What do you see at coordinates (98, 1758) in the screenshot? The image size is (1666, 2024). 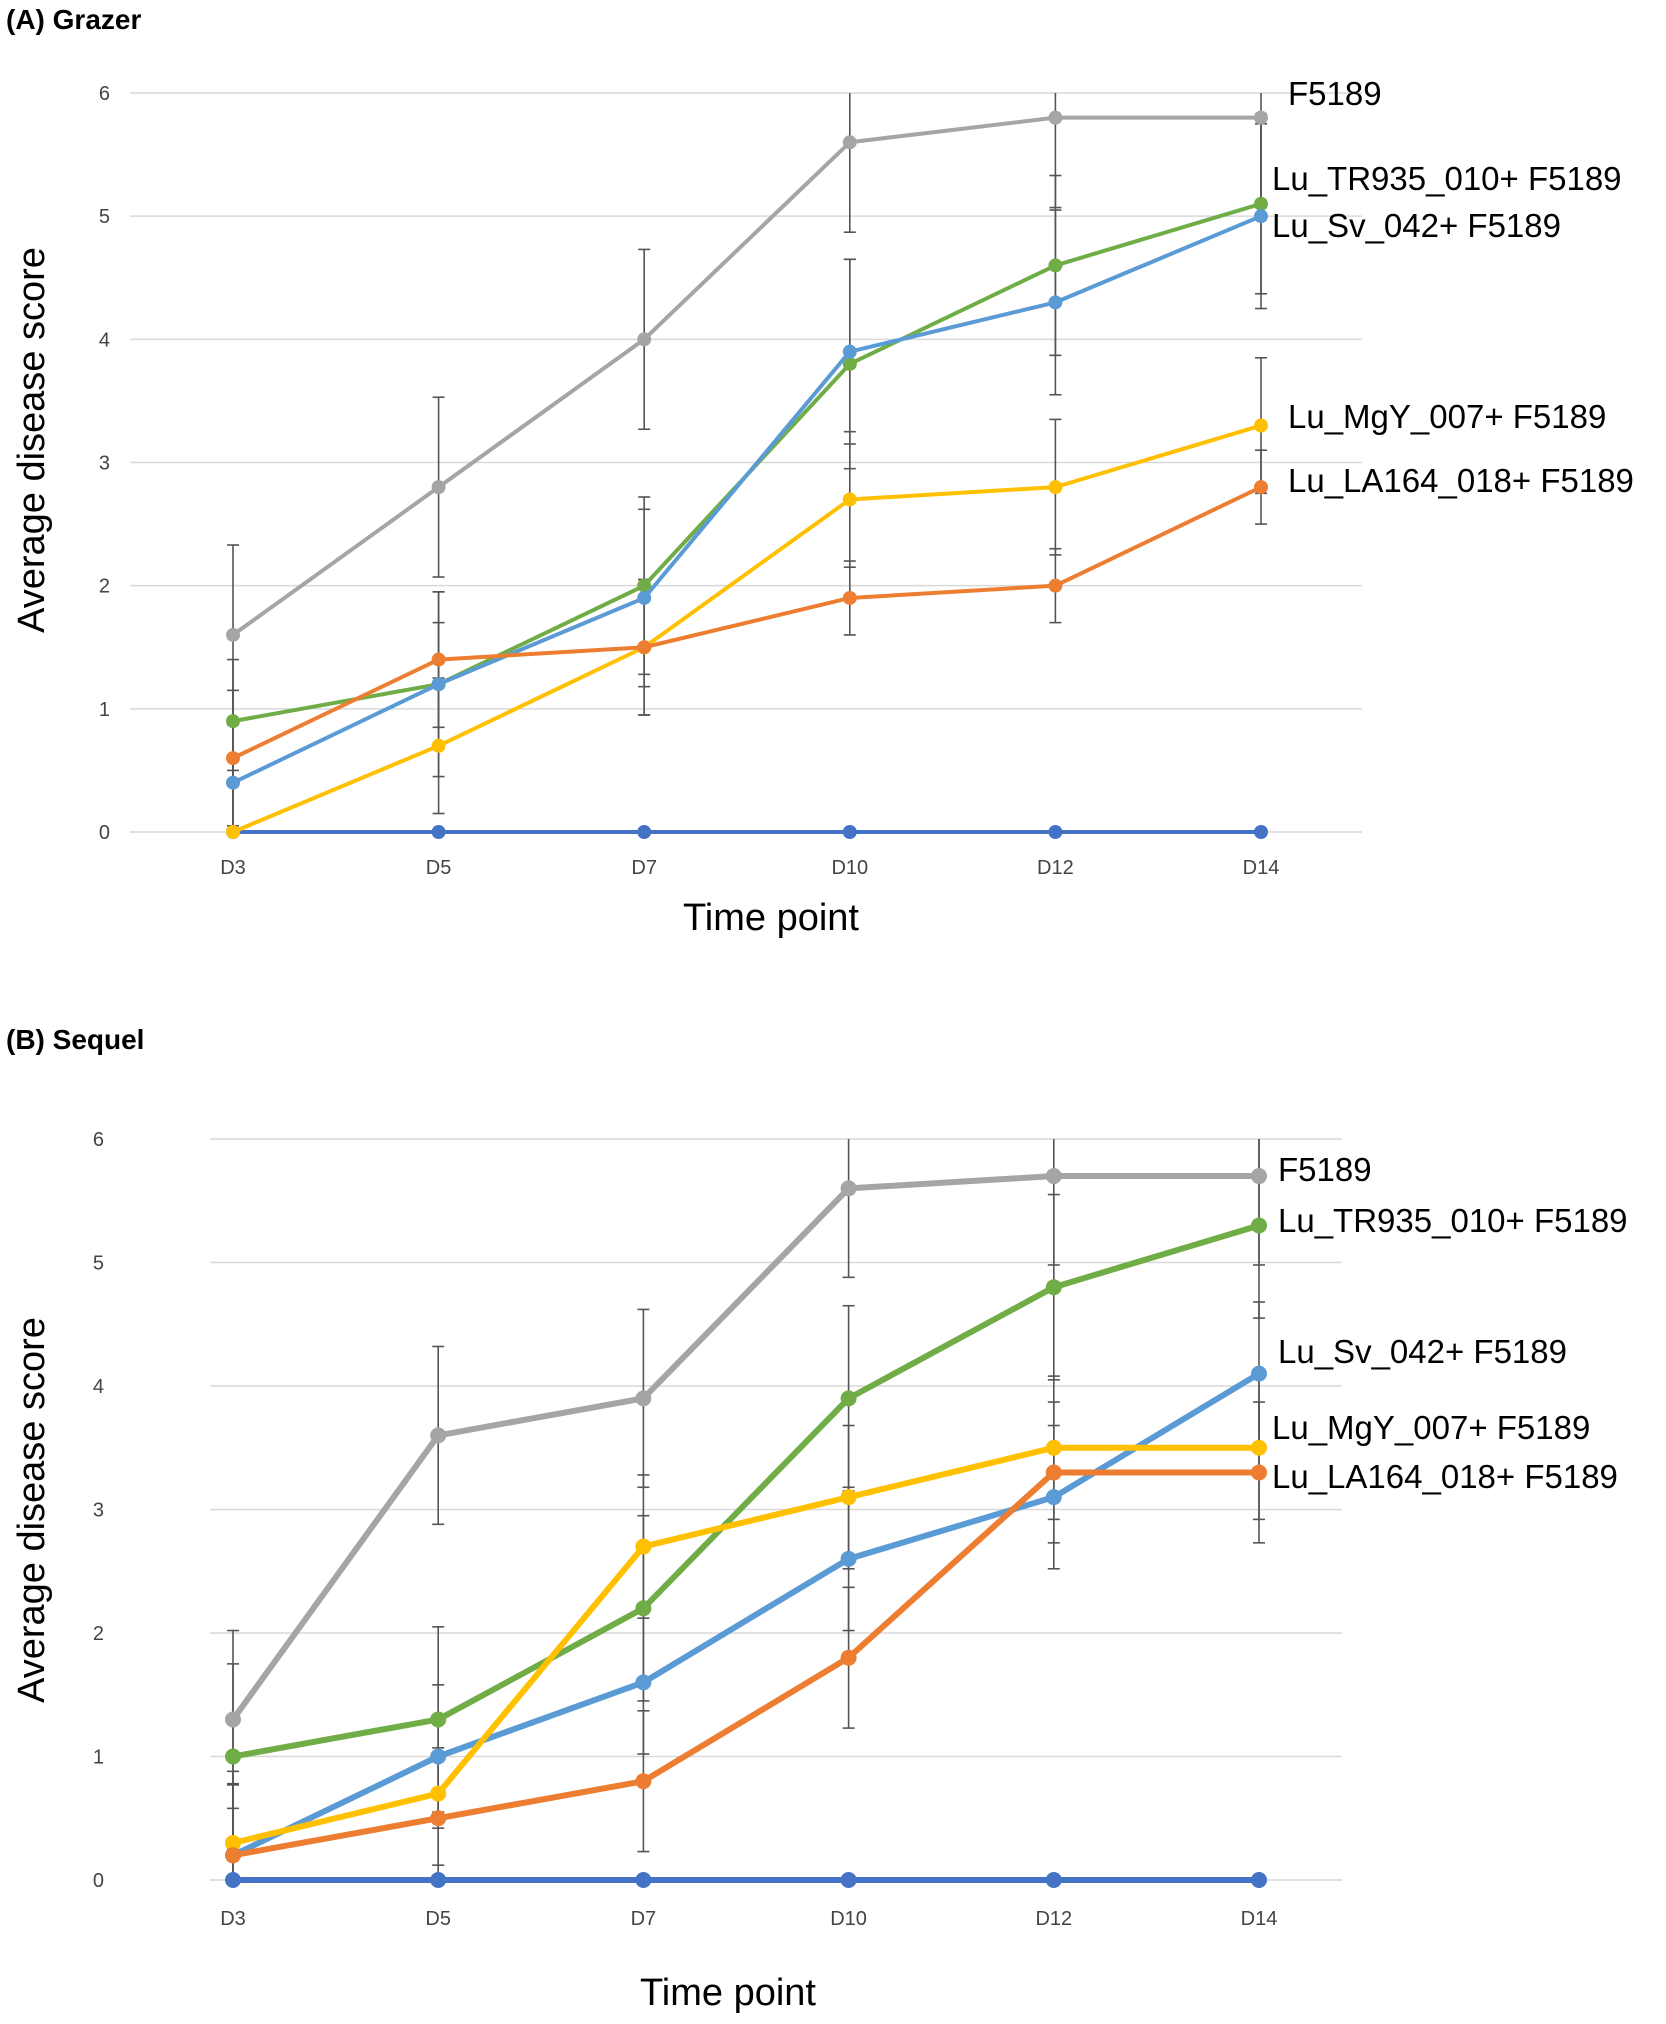 I see `y-tick-label: 1` at bounding box center [98, 1758].